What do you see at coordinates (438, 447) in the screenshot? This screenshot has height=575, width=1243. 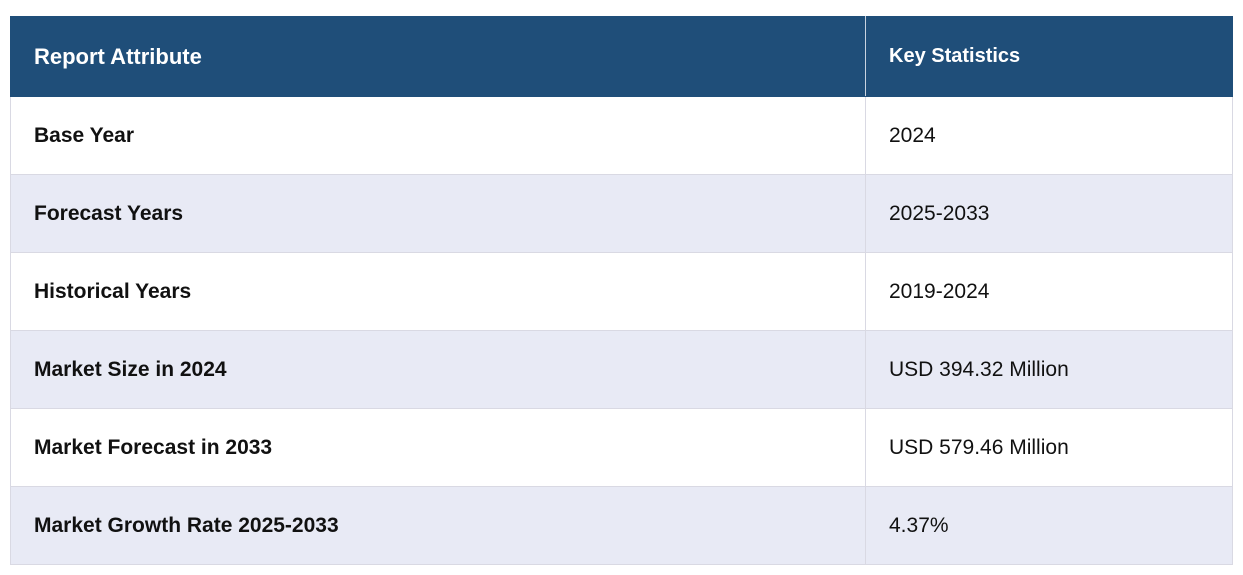 I see `row-attribute: Market Forecast in 2033` at bounding box center [438, 447].